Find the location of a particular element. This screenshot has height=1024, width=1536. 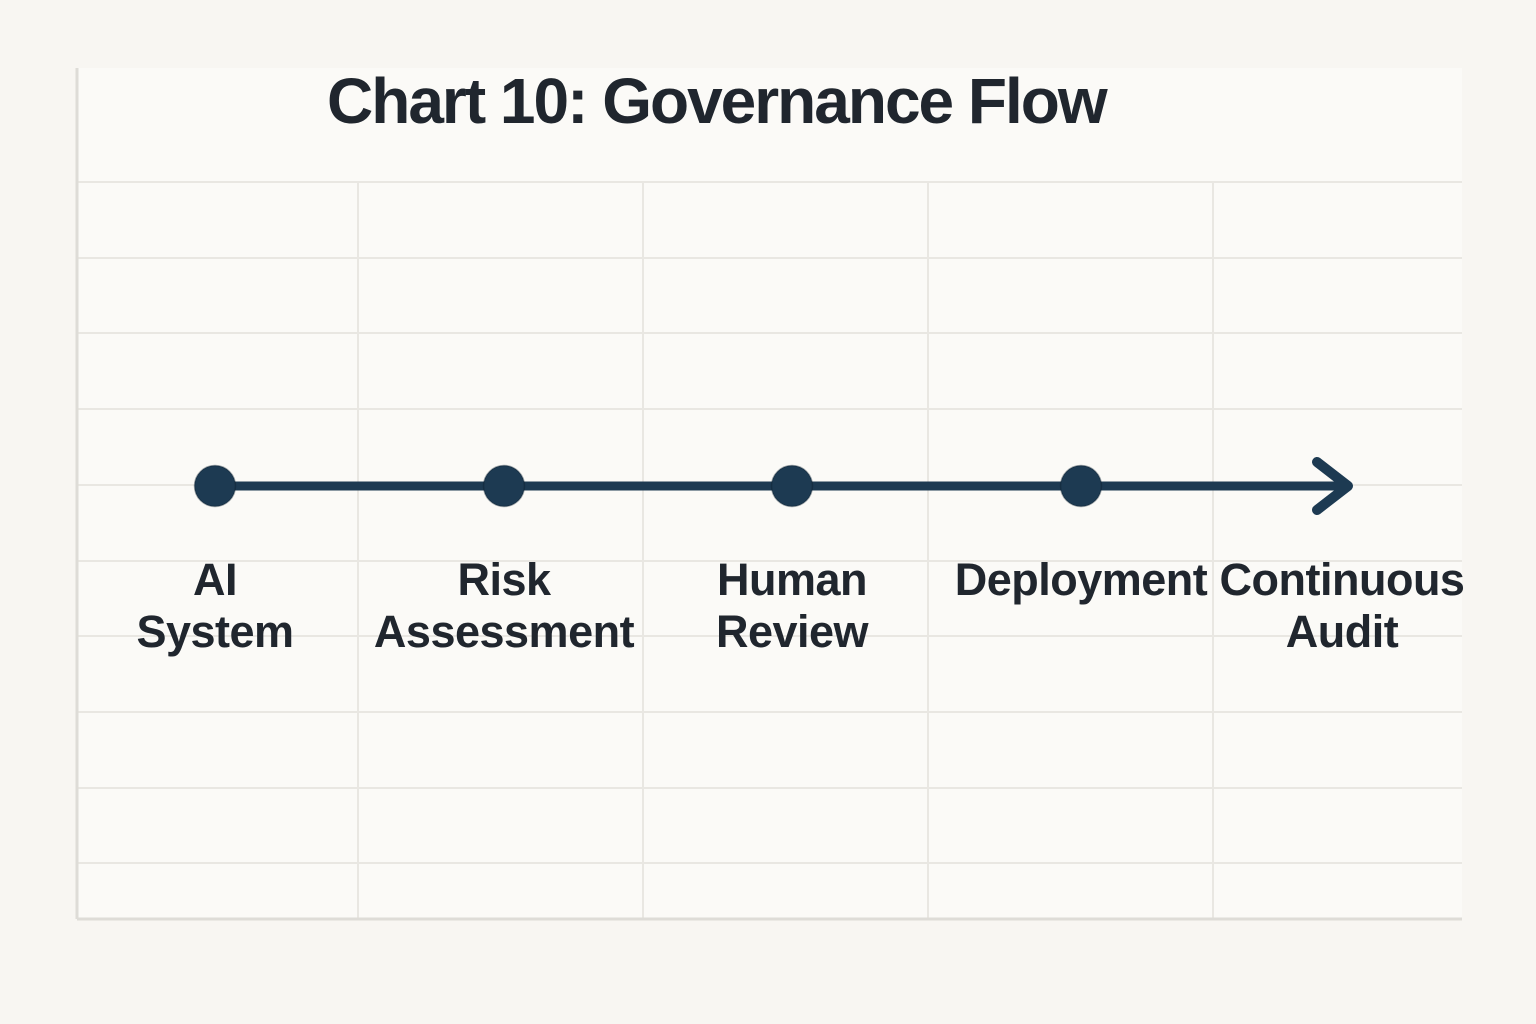

stage-label-4: Continuous Audit is located at coordinates (1342, 605).